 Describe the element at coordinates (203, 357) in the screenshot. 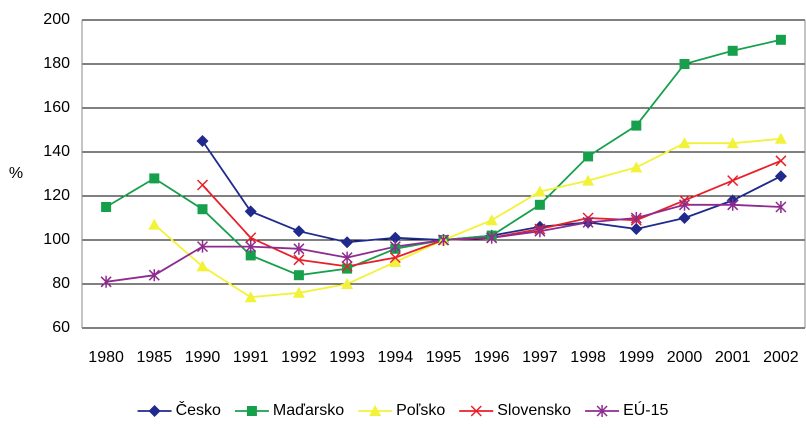

I see `x-tick-label: 1990` at that location.